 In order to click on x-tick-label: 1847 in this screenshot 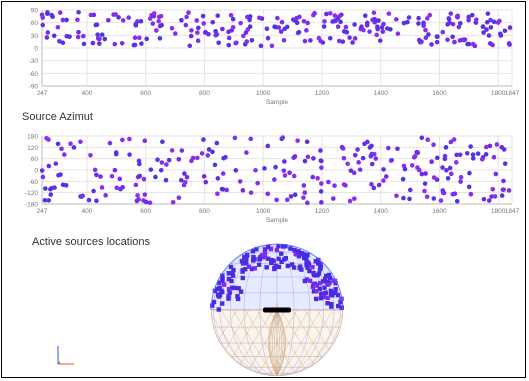, I will do `click(512, 211)`.